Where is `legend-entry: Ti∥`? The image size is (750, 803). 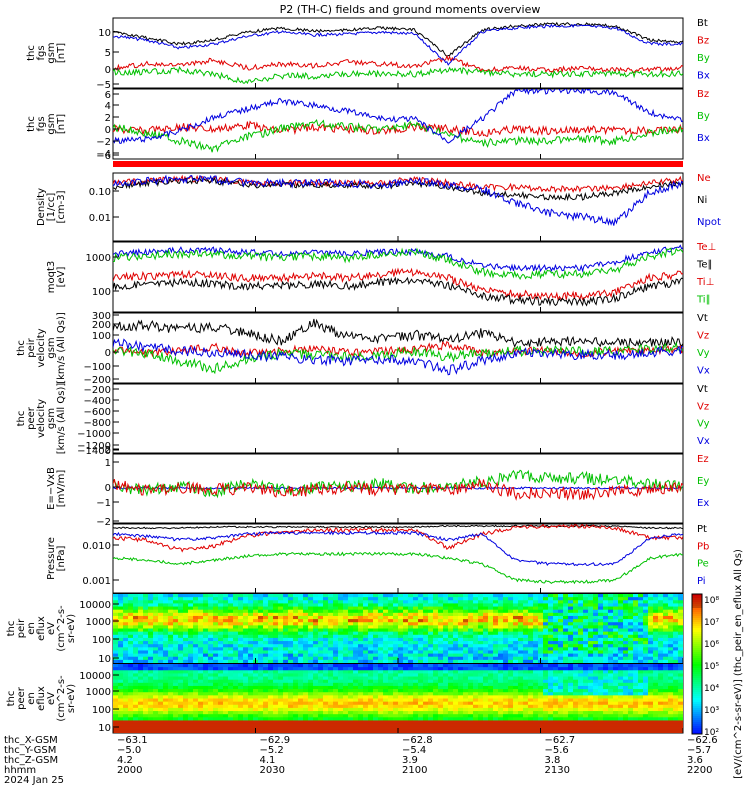
legend-entry: Ti∥ is located at coordinates (703, 300).